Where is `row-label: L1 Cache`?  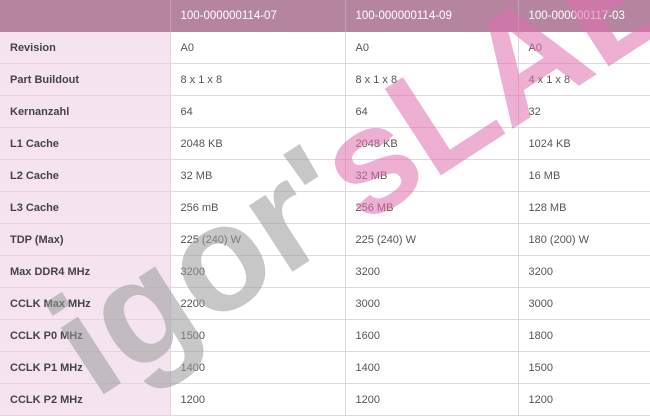 row-label: L1 Cache is located at coordinates (85, 143).